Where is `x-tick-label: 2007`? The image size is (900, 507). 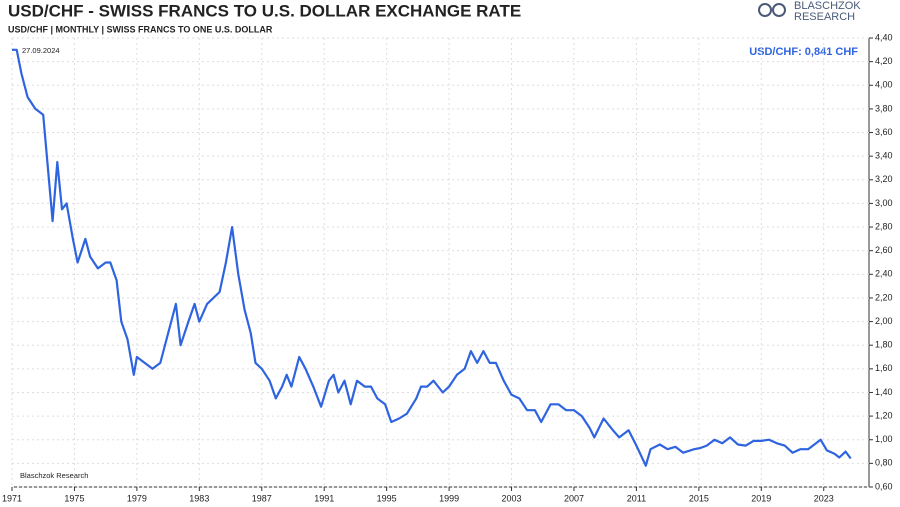
x-tick-label: 2007 is located at coordinates (574, 498).